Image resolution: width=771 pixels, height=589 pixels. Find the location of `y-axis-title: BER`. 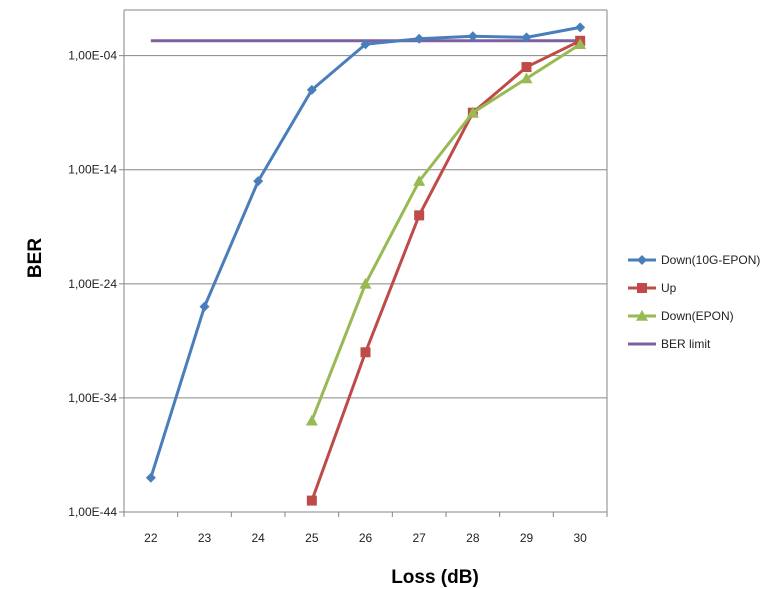

y-axis-title: BER is located at coordinates (35, 258).